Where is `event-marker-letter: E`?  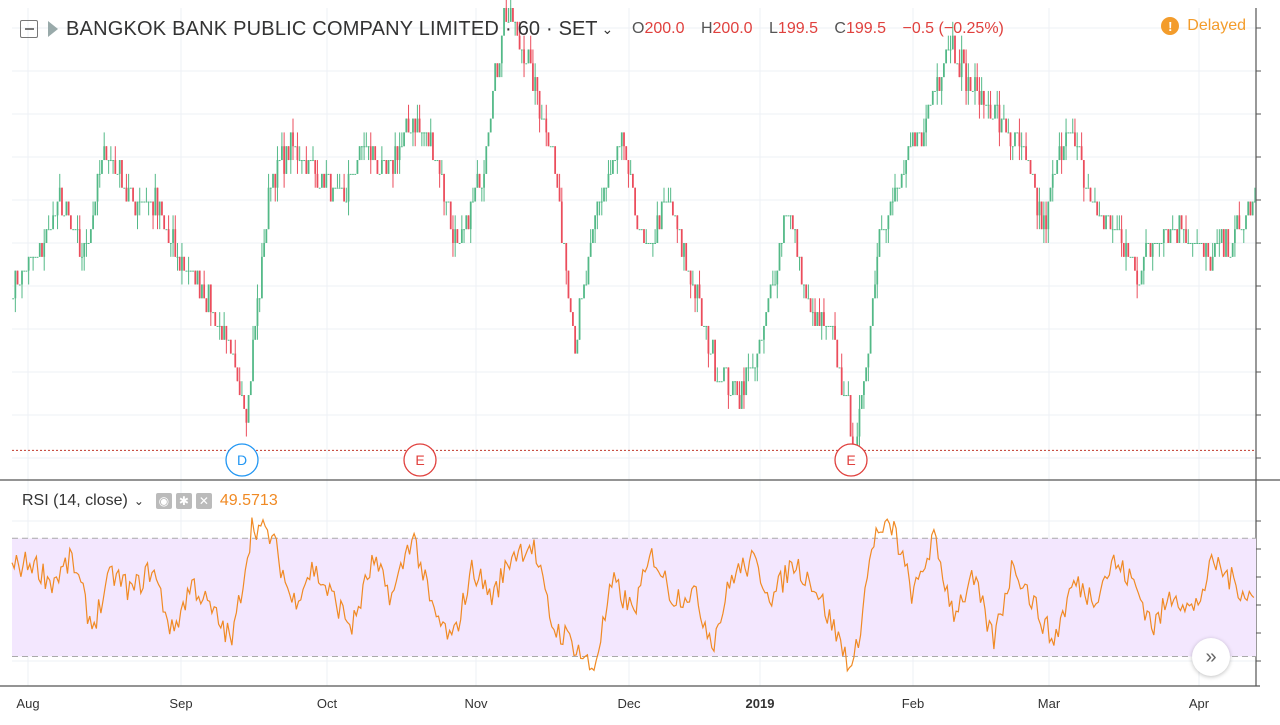
event-marker-letter: E is located at coordinates (419, 460).